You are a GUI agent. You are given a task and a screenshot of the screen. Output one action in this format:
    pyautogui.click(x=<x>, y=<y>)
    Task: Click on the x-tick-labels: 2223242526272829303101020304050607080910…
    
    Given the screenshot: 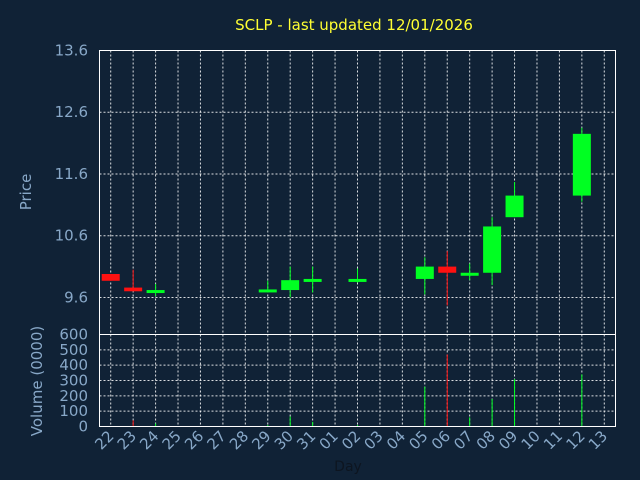 What is the action you would take?
    pyautogui.click(x=351, y=440)
    